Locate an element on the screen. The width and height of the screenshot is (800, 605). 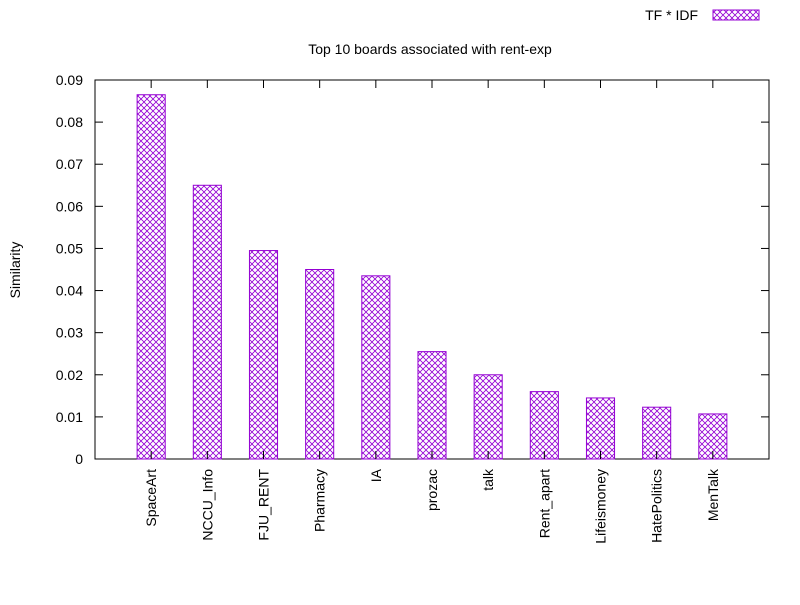
x-tick-label: SpaceArt is located at coordinates (151, 498).